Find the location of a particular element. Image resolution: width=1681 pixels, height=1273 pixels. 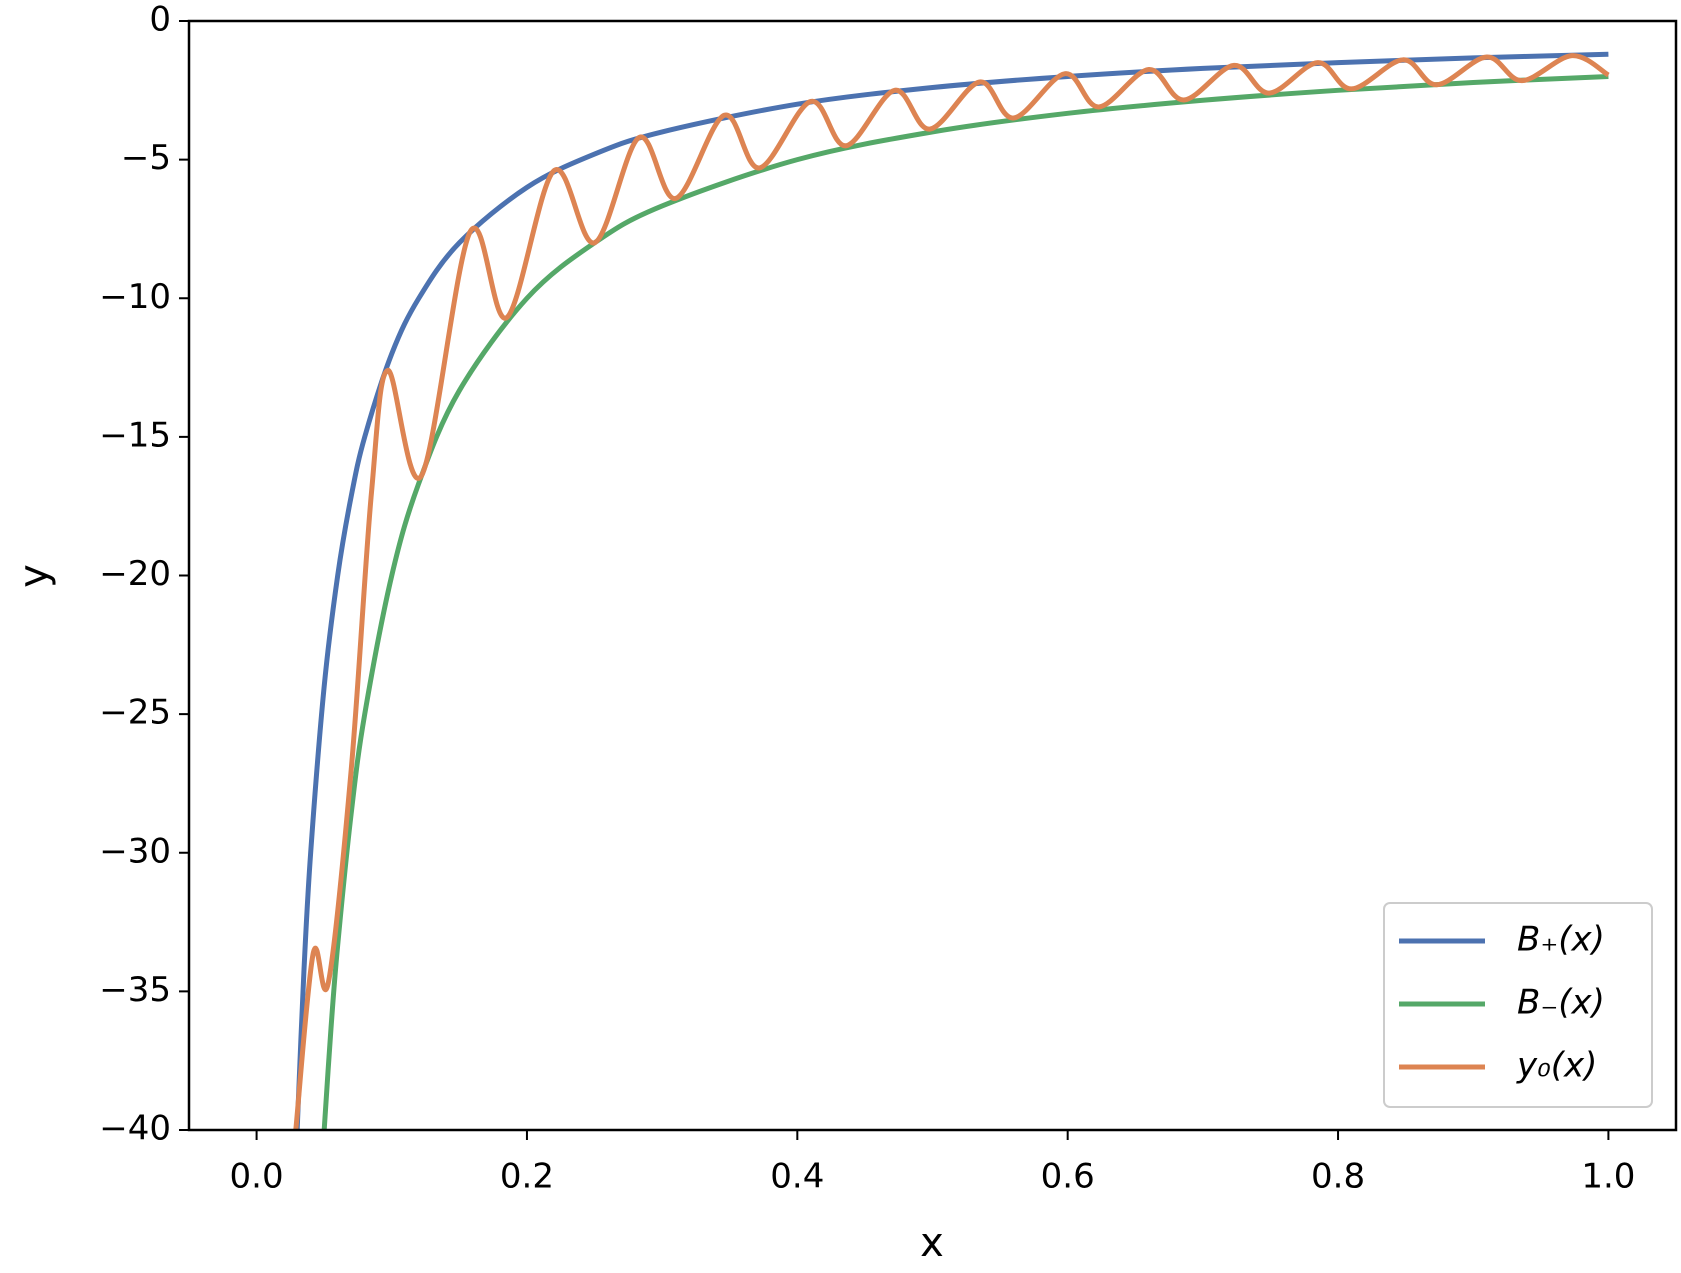

legend-box is located at coordinates (1518, 1005).